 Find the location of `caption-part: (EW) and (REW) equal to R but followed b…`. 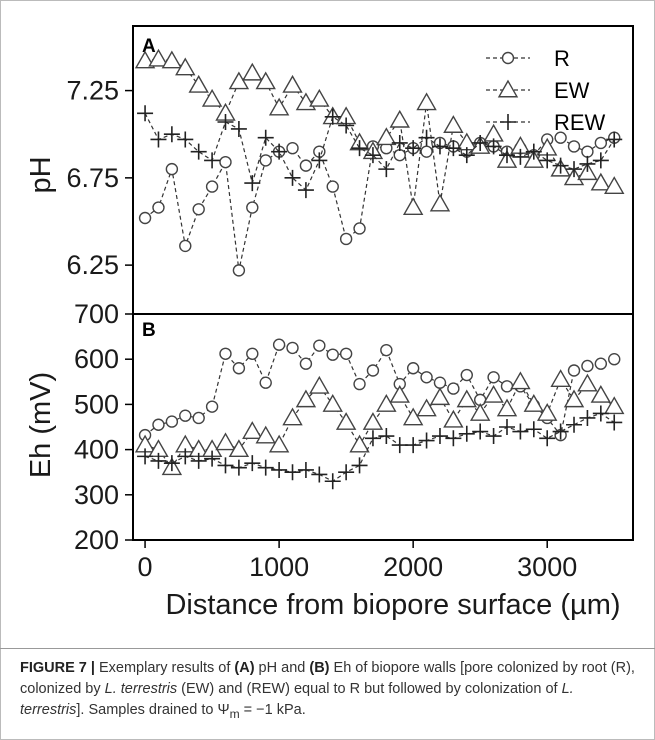

caption-part: (EW) and (REW) equal to R but followed b… is located at coordinates (369, 689).